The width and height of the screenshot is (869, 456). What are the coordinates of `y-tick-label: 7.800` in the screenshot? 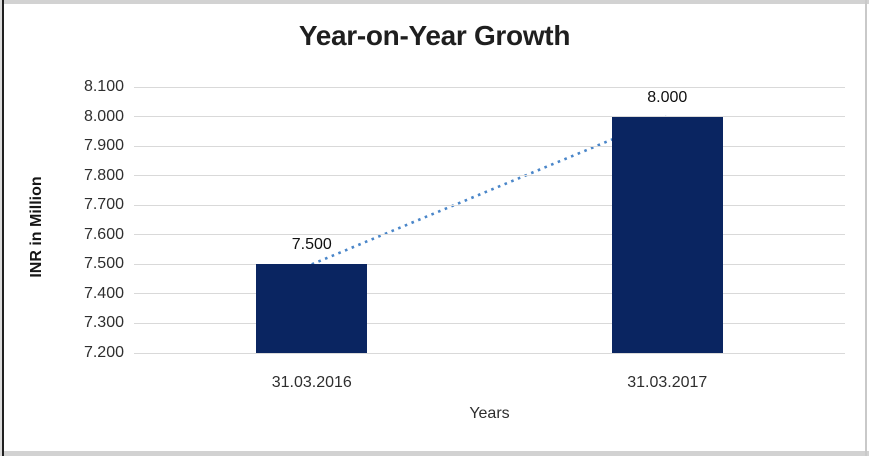 It's located at (103, 175).